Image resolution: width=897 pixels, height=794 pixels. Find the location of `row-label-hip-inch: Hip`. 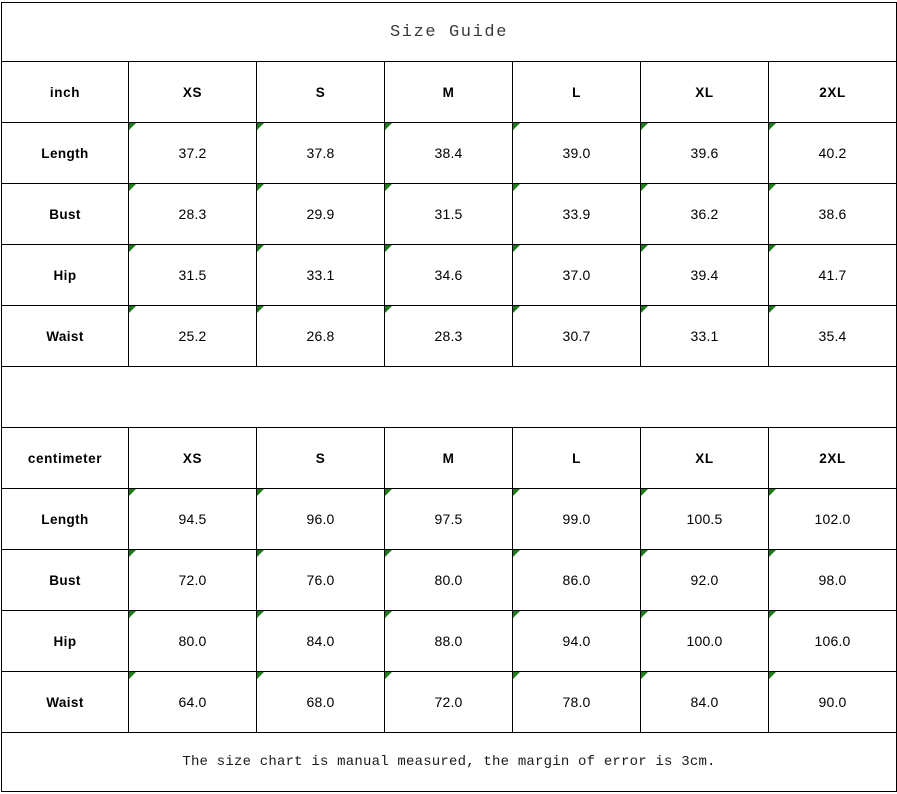

row-label-hip-inch: Hip is located at coordinates (65, 275).